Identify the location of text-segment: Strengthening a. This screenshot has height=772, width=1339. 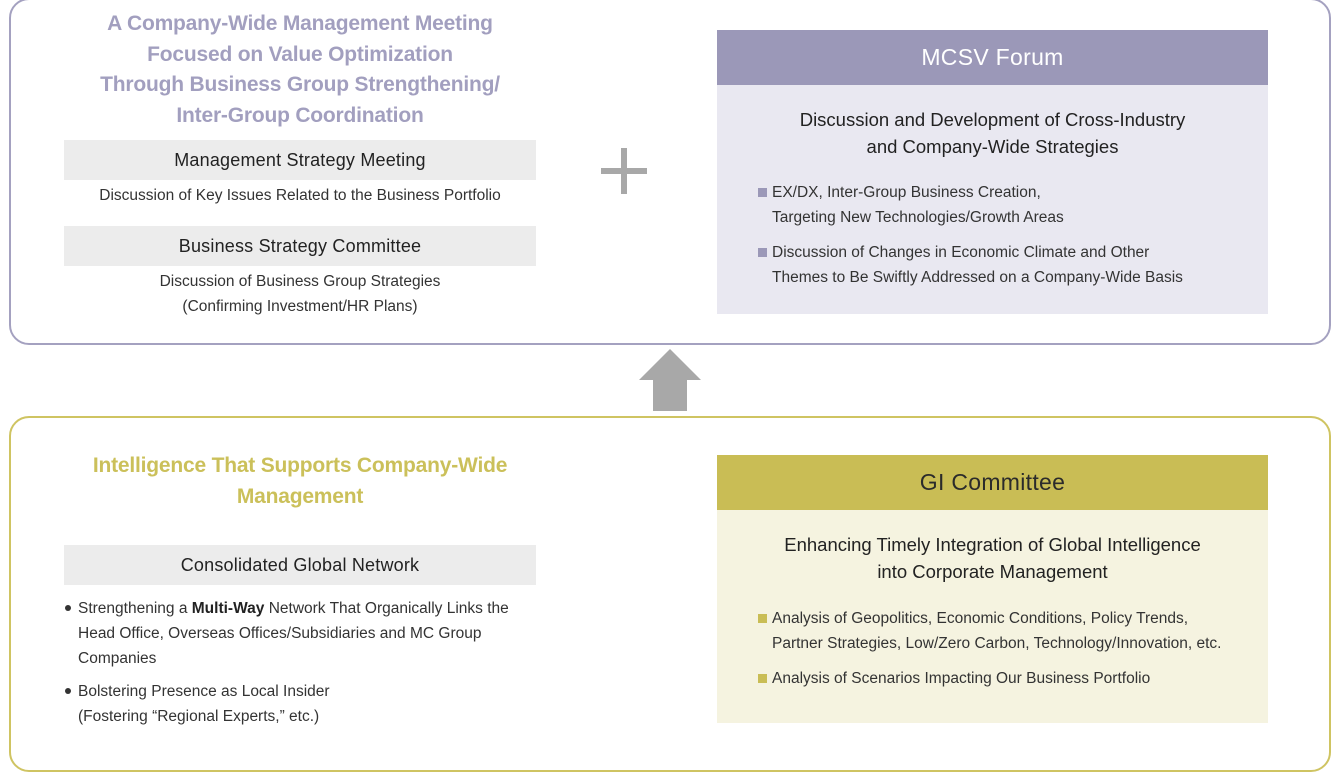
(135, 608).